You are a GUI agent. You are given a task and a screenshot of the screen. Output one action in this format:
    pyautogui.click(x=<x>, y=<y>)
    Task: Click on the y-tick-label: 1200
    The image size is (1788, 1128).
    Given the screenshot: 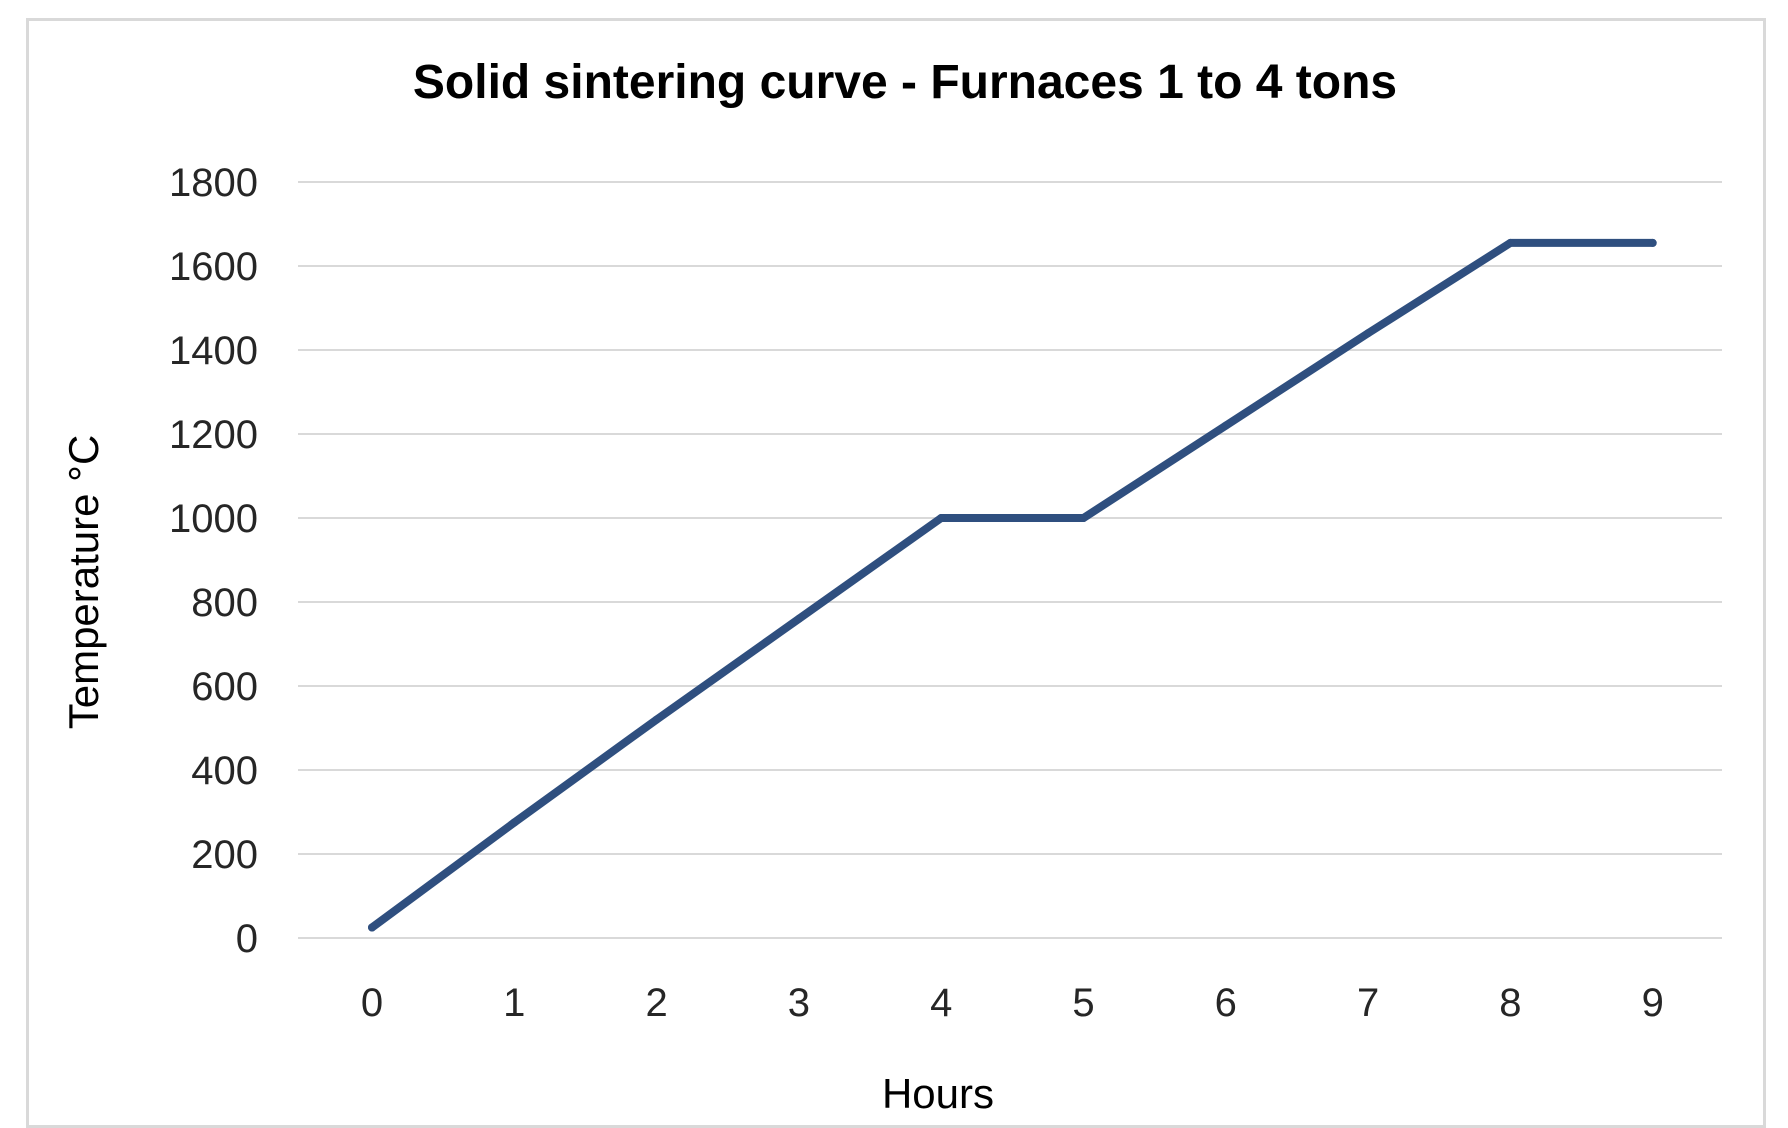 What is the action you would take?
    pyautogui.click(x=213, y=435)
    